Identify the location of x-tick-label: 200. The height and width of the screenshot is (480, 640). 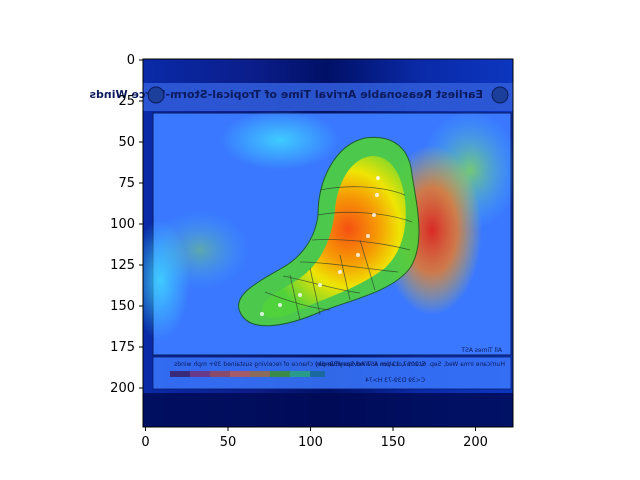
(475, 442).